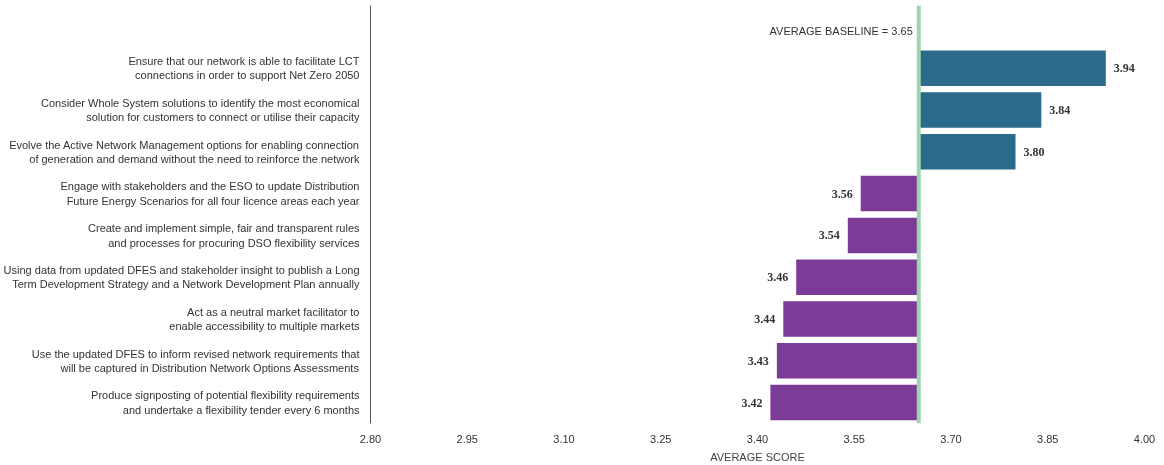 The height and width of the screenshot is (465, 1164). What do you see at coordinates (184, 151) in the screenshot?
I see `y-tick-label: Evolve the Active Network Management options for enabling connection of generation and demand without the need to reinforce the network` at bounding box center [184, 151].